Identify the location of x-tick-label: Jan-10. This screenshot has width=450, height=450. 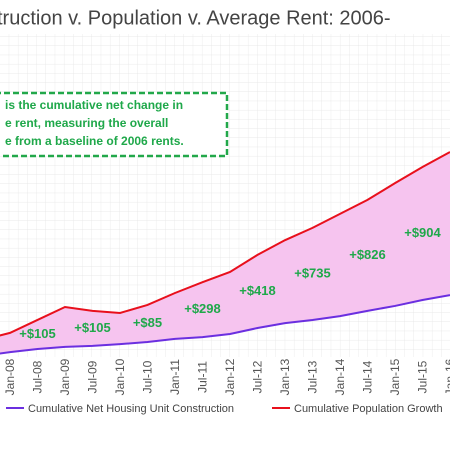
(120, 376).